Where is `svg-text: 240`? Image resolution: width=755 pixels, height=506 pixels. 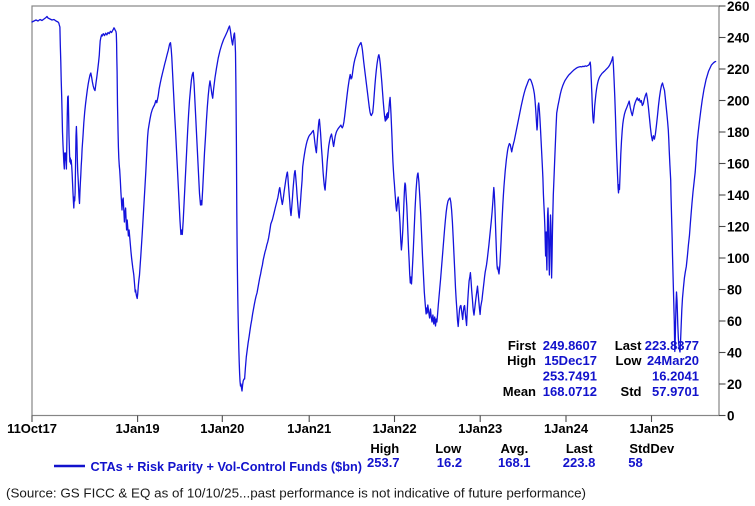 svg-text: 240 is located at coordinates (738, 37).